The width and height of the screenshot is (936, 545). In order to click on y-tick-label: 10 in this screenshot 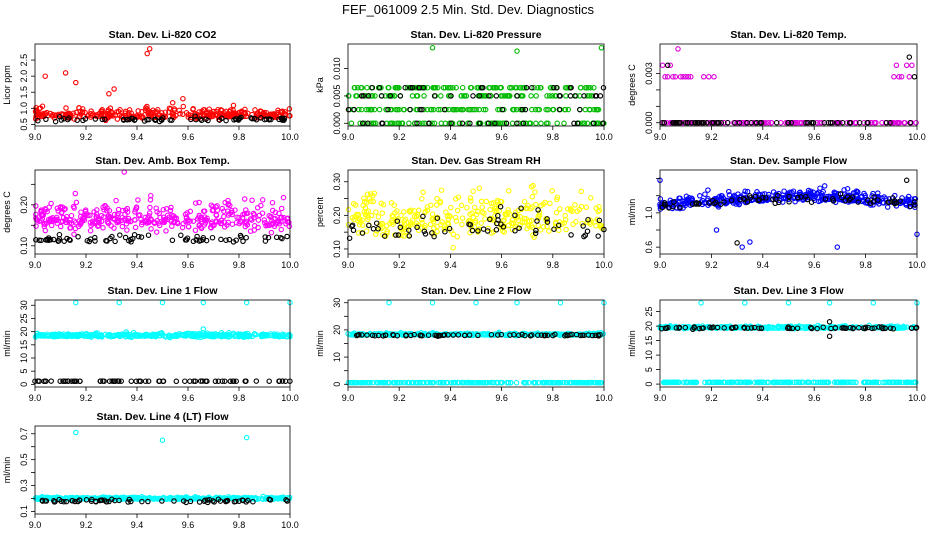, I will do `click(24, 358)`.